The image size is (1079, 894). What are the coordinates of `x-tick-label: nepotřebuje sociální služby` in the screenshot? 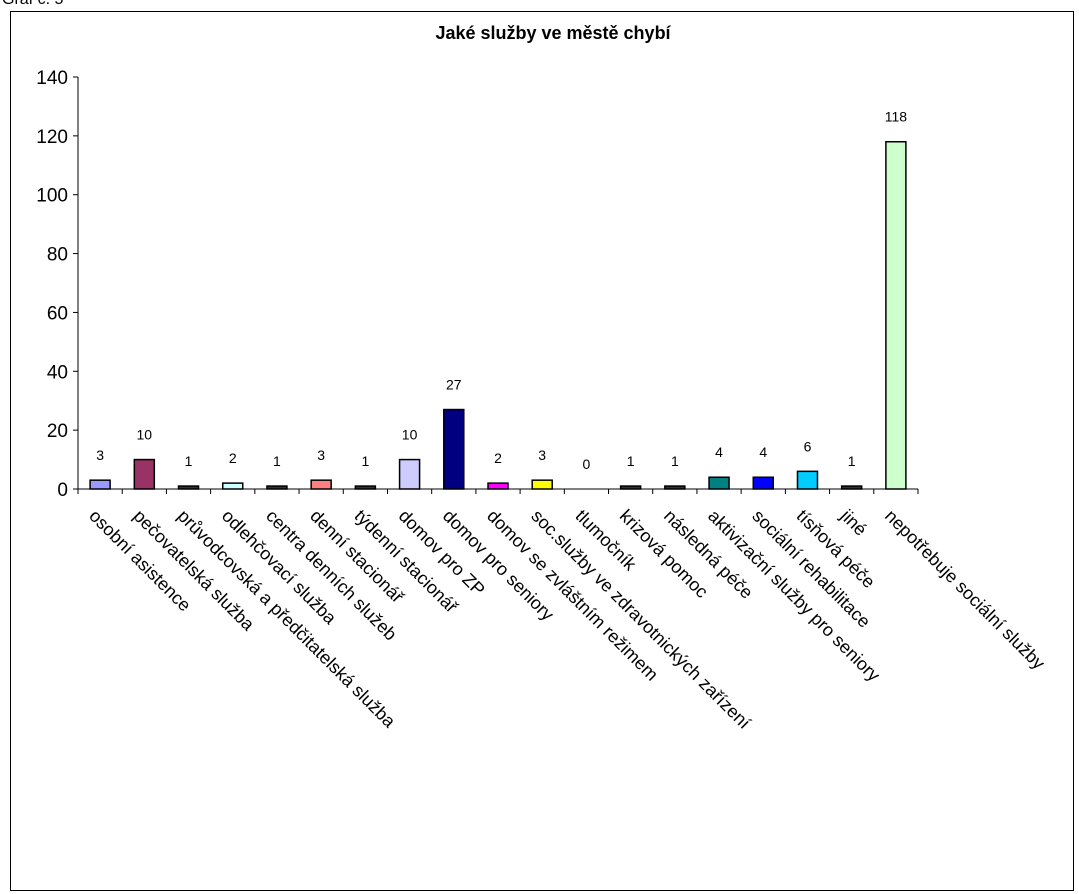 It's located at (965, 590).